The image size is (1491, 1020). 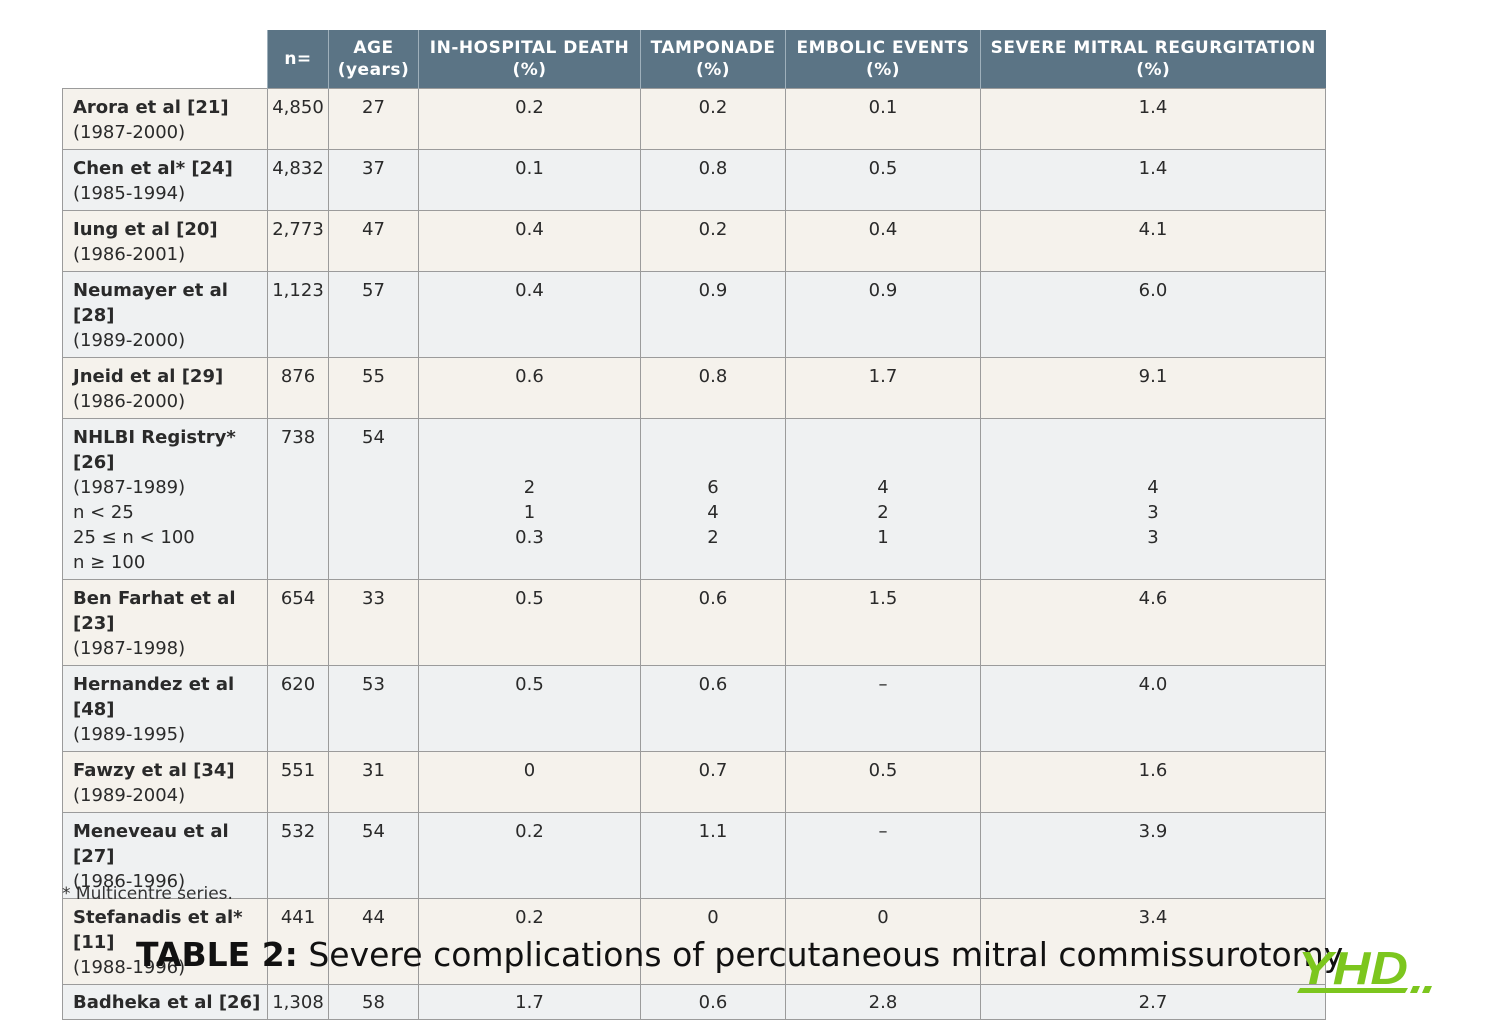 I want to click on study-cell: Iung et al [20] (1986-2001), so click(x=165, y=241).